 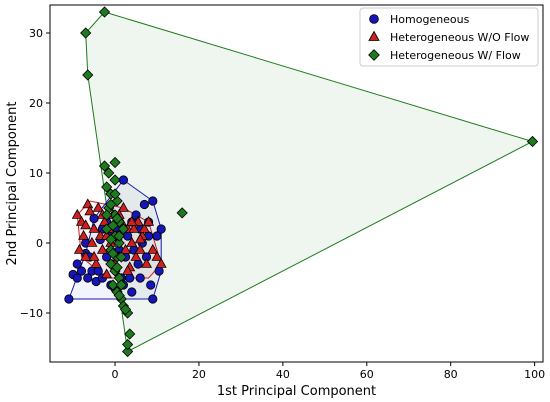 I want to click on x-tick-label: 0, so click(x=115, y=374).